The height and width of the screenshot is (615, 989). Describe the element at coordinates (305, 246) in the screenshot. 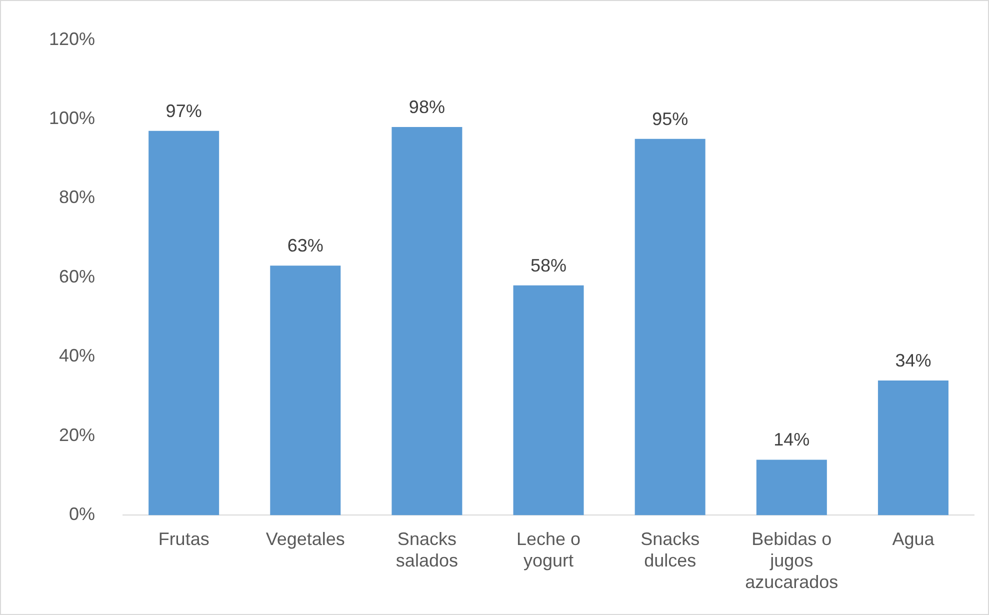

I see `data-label: 63%` at that location.